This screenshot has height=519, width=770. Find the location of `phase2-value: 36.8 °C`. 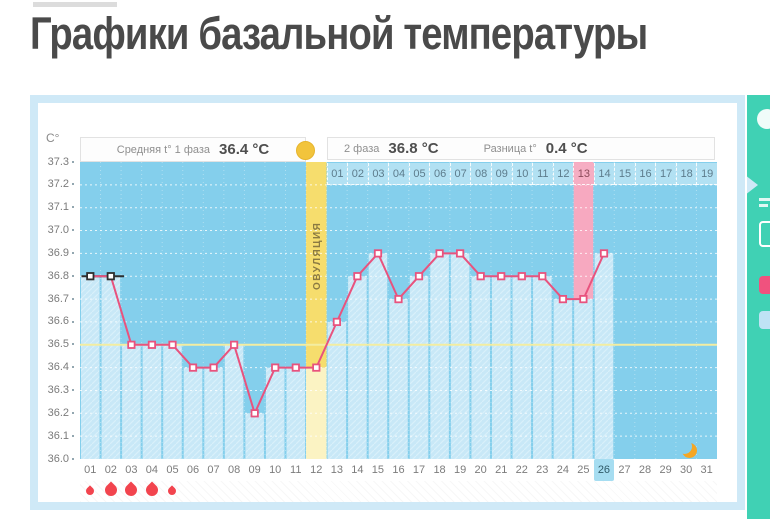

phase2-value: 36.8 °C is located at coordinates (413, 148).